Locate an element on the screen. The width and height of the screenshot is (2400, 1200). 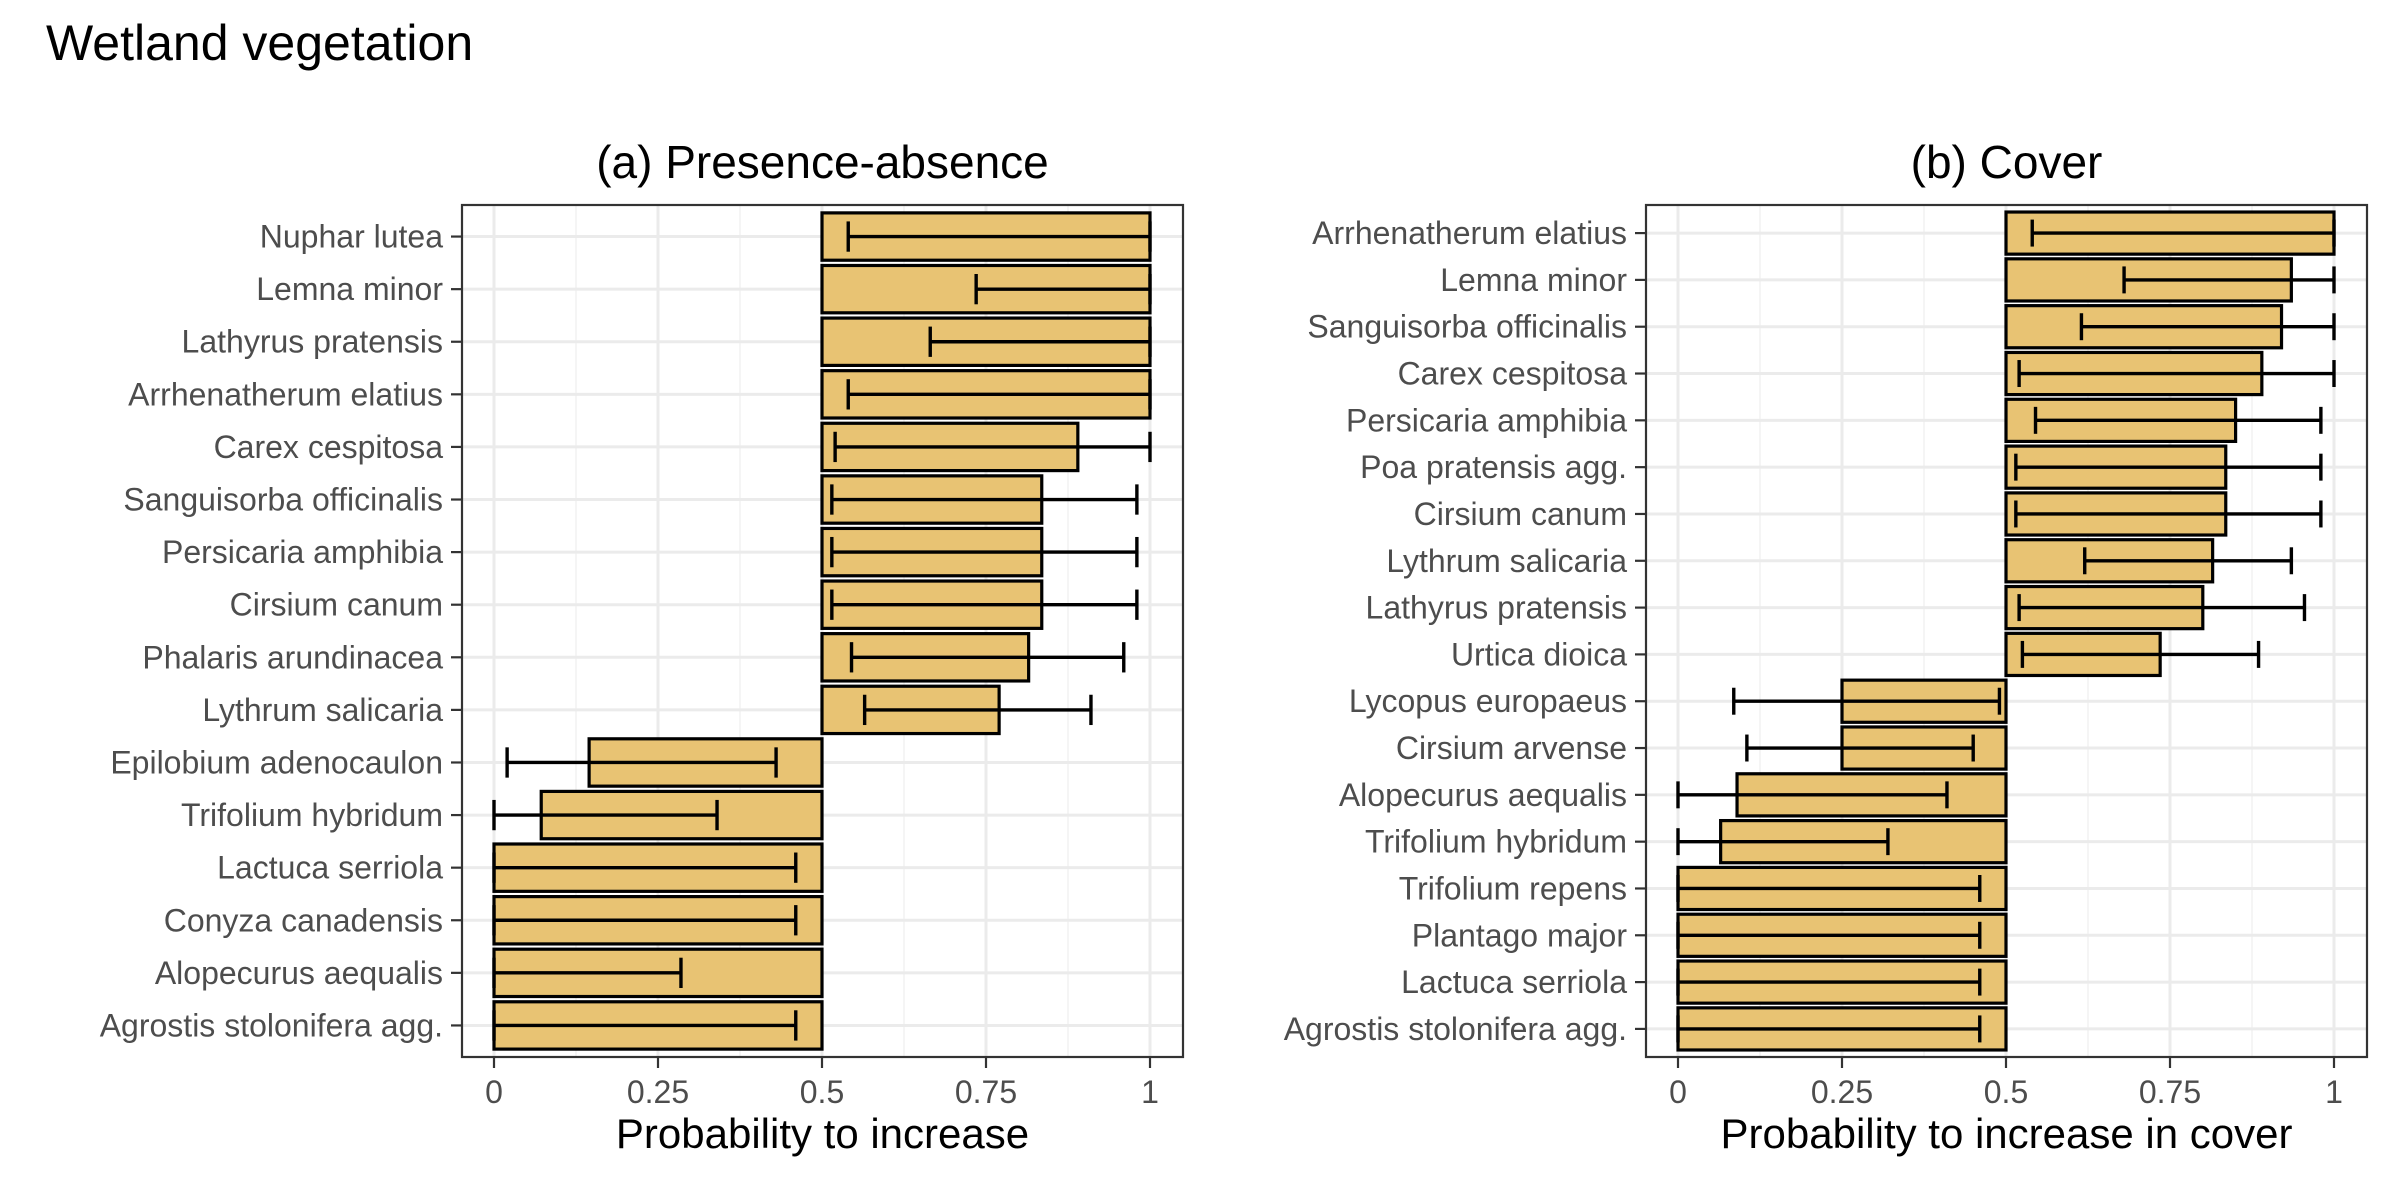
panel-b-y-tick-label: Arrhenatherum elatius is located at coordinates (1469, 233).